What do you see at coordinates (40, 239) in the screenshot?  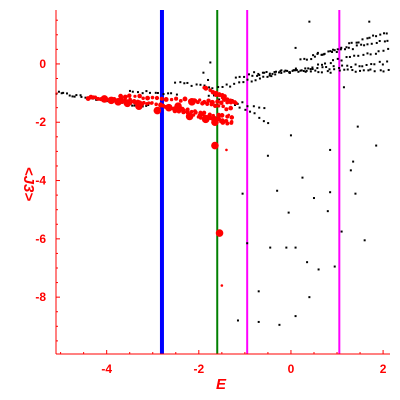 I see `y-tick-label: -6` at bounding box center [40, 239].